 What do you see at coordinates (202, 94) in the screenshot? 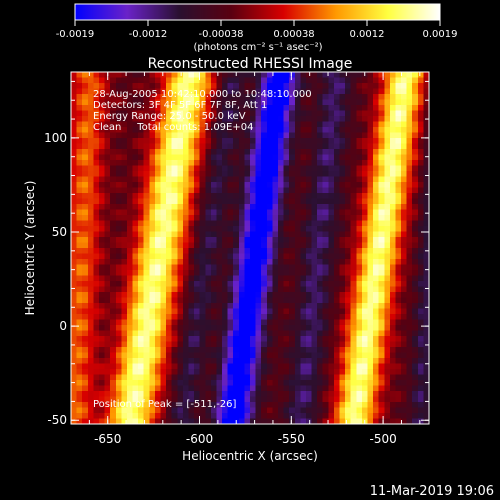
I see `info-time-range: 28-Aug-2005 10:42:10.000 to 10:48:10.000` at bounding box center [202, 94].